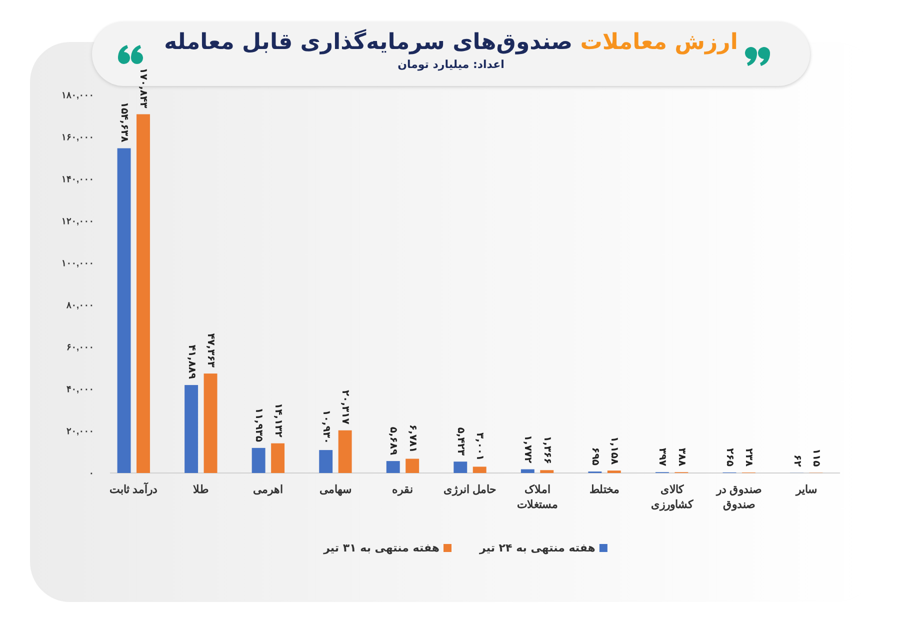 The height and width of the screenshot is (622, 900). I want to click on data-label: ۲۳۸, so click(748, 457).